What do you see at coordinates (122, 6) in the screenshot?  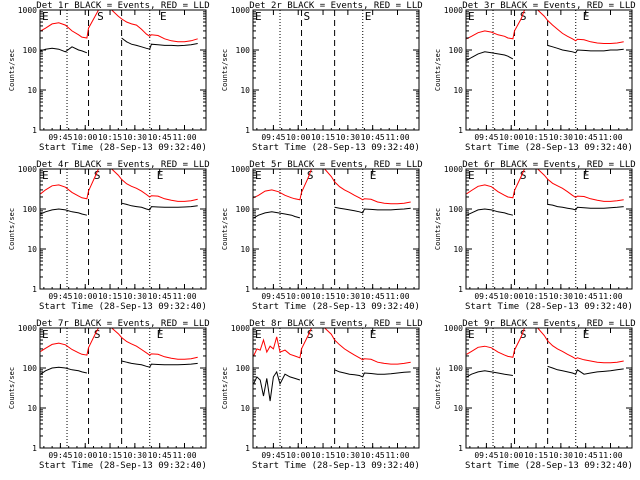 I see `panel-title: Det 1r BLACK = Events, RED = LLD` at bounding box center [122, 6].